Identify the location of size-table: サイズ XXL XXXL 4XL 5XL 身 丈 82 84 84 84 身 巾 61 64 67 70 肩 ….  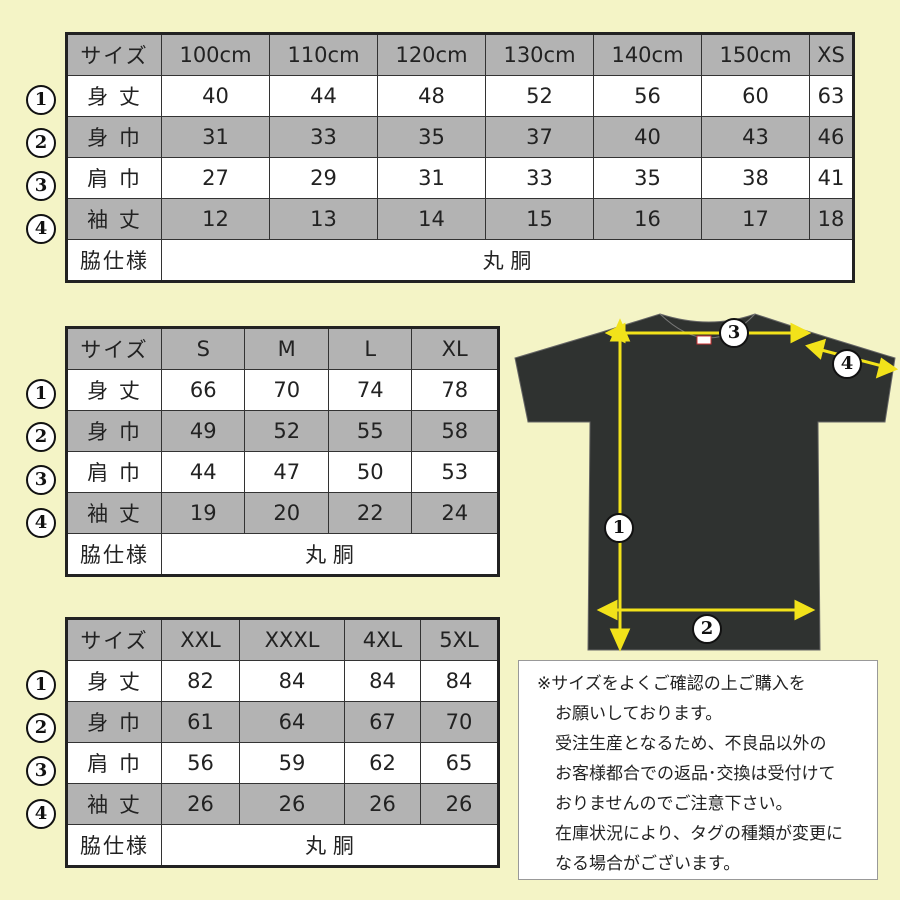
(282, 742).